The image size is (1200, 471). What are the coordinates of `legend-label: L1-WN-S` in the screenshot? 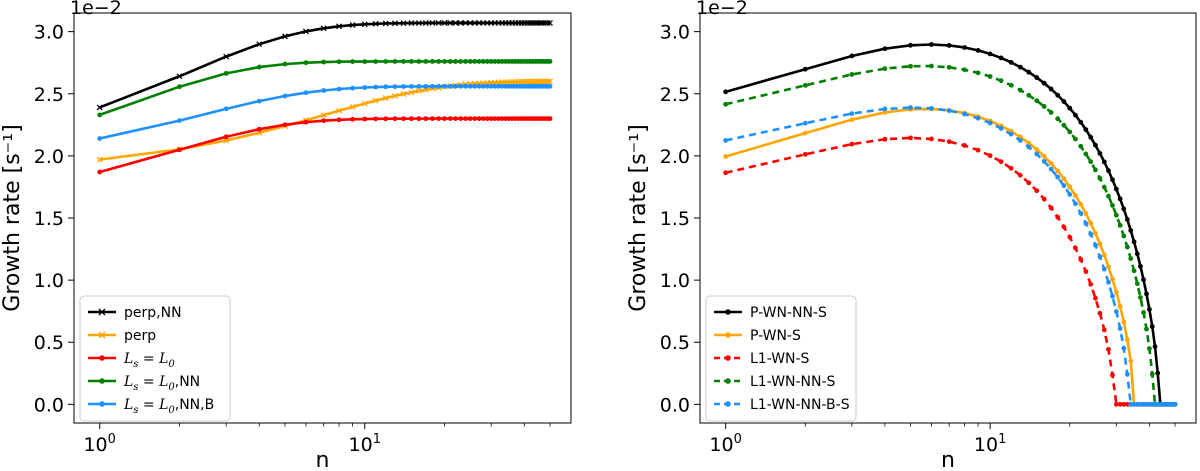 It's located at (780, 359).